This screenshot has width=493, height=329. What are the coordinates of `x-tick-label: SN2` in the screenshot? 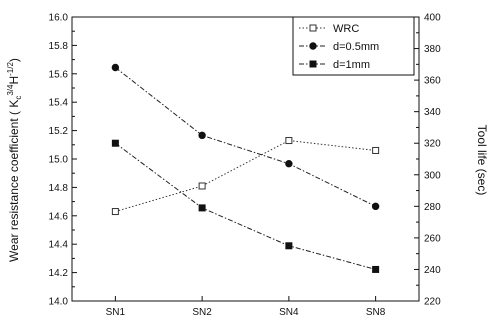 It's located at (202, 312).